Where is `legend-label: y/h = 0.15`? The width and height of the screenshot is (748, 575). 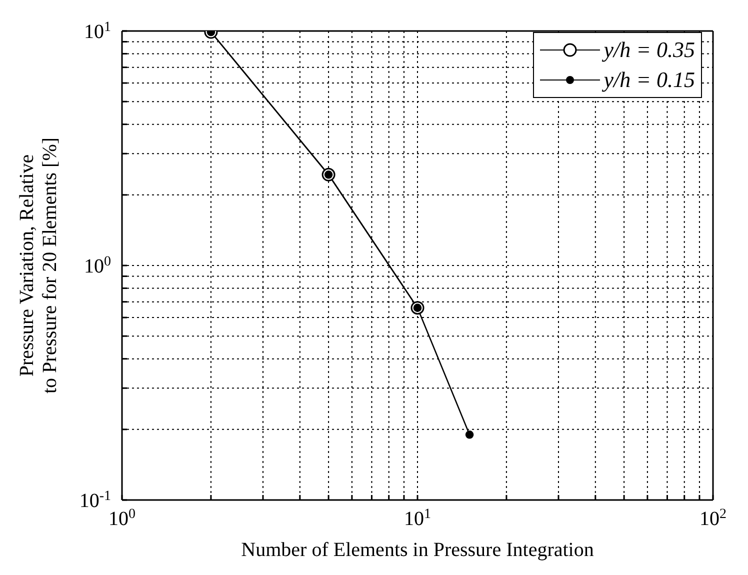 legend-label: y/h = 0.15 is located at coordinates (649, 80).